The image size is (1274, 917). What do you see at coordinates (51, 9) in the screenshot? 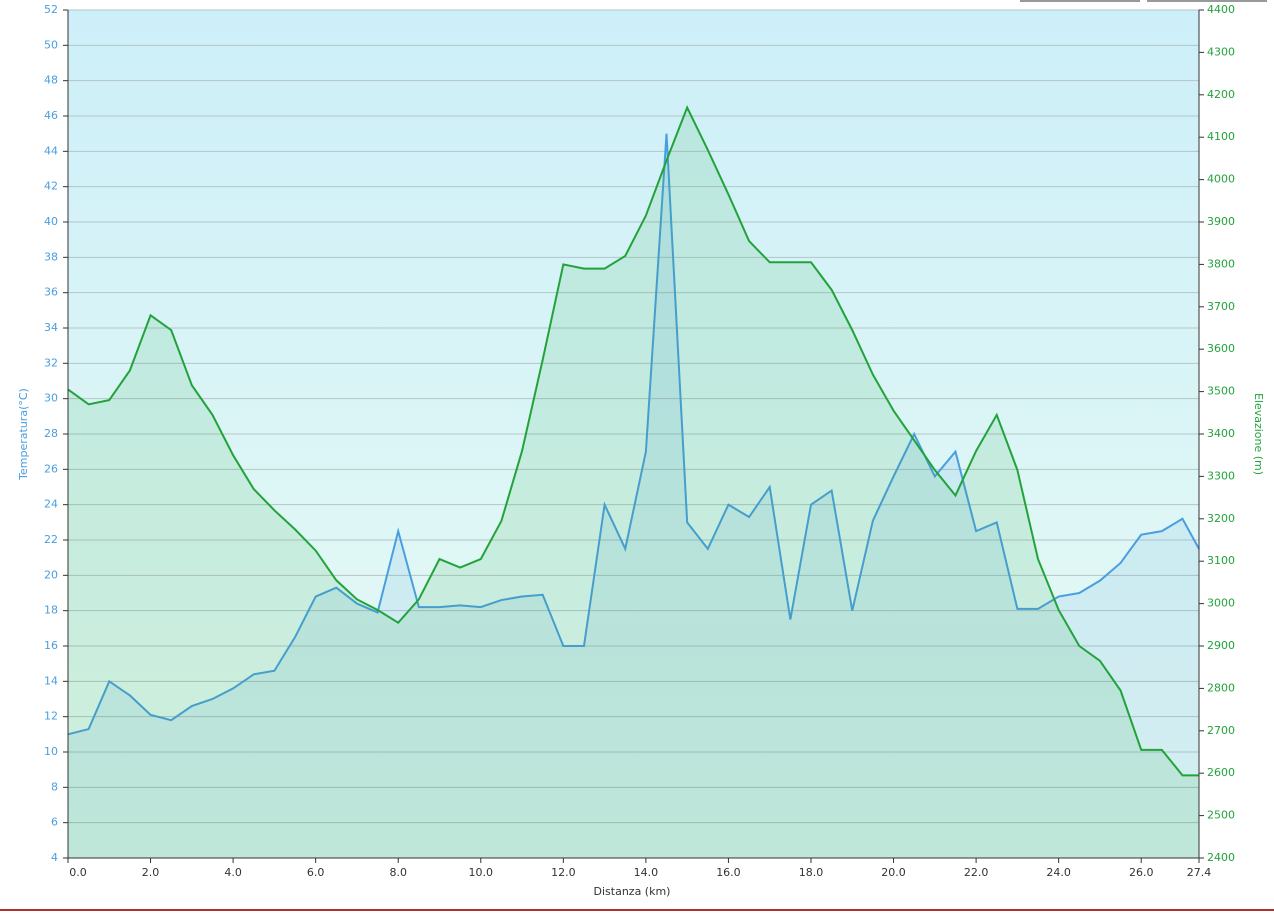
I see `y-tick-label: 52` at bounding box center [51, 9].